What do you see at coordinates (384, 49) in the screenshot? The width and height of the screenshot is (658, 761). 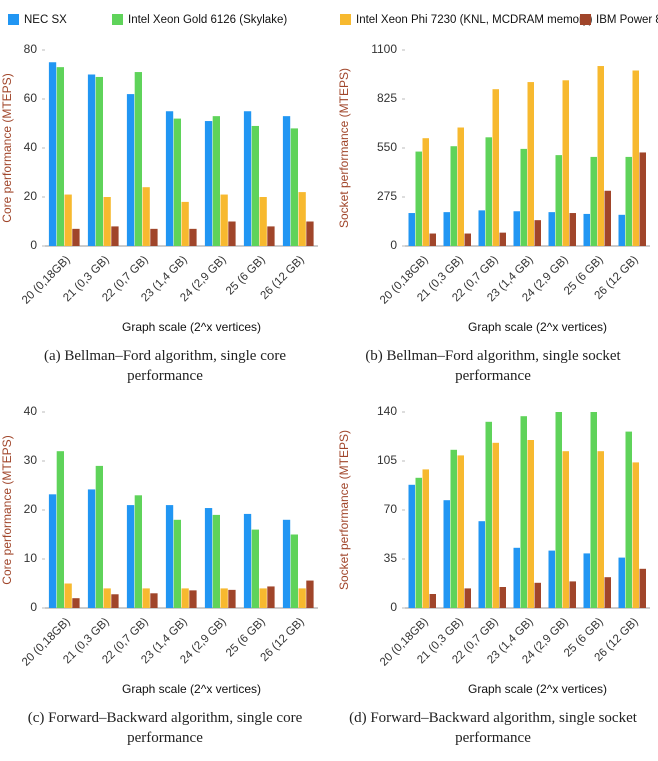 I see `y-tick-label: 1100` at bounding box center [384, 49].